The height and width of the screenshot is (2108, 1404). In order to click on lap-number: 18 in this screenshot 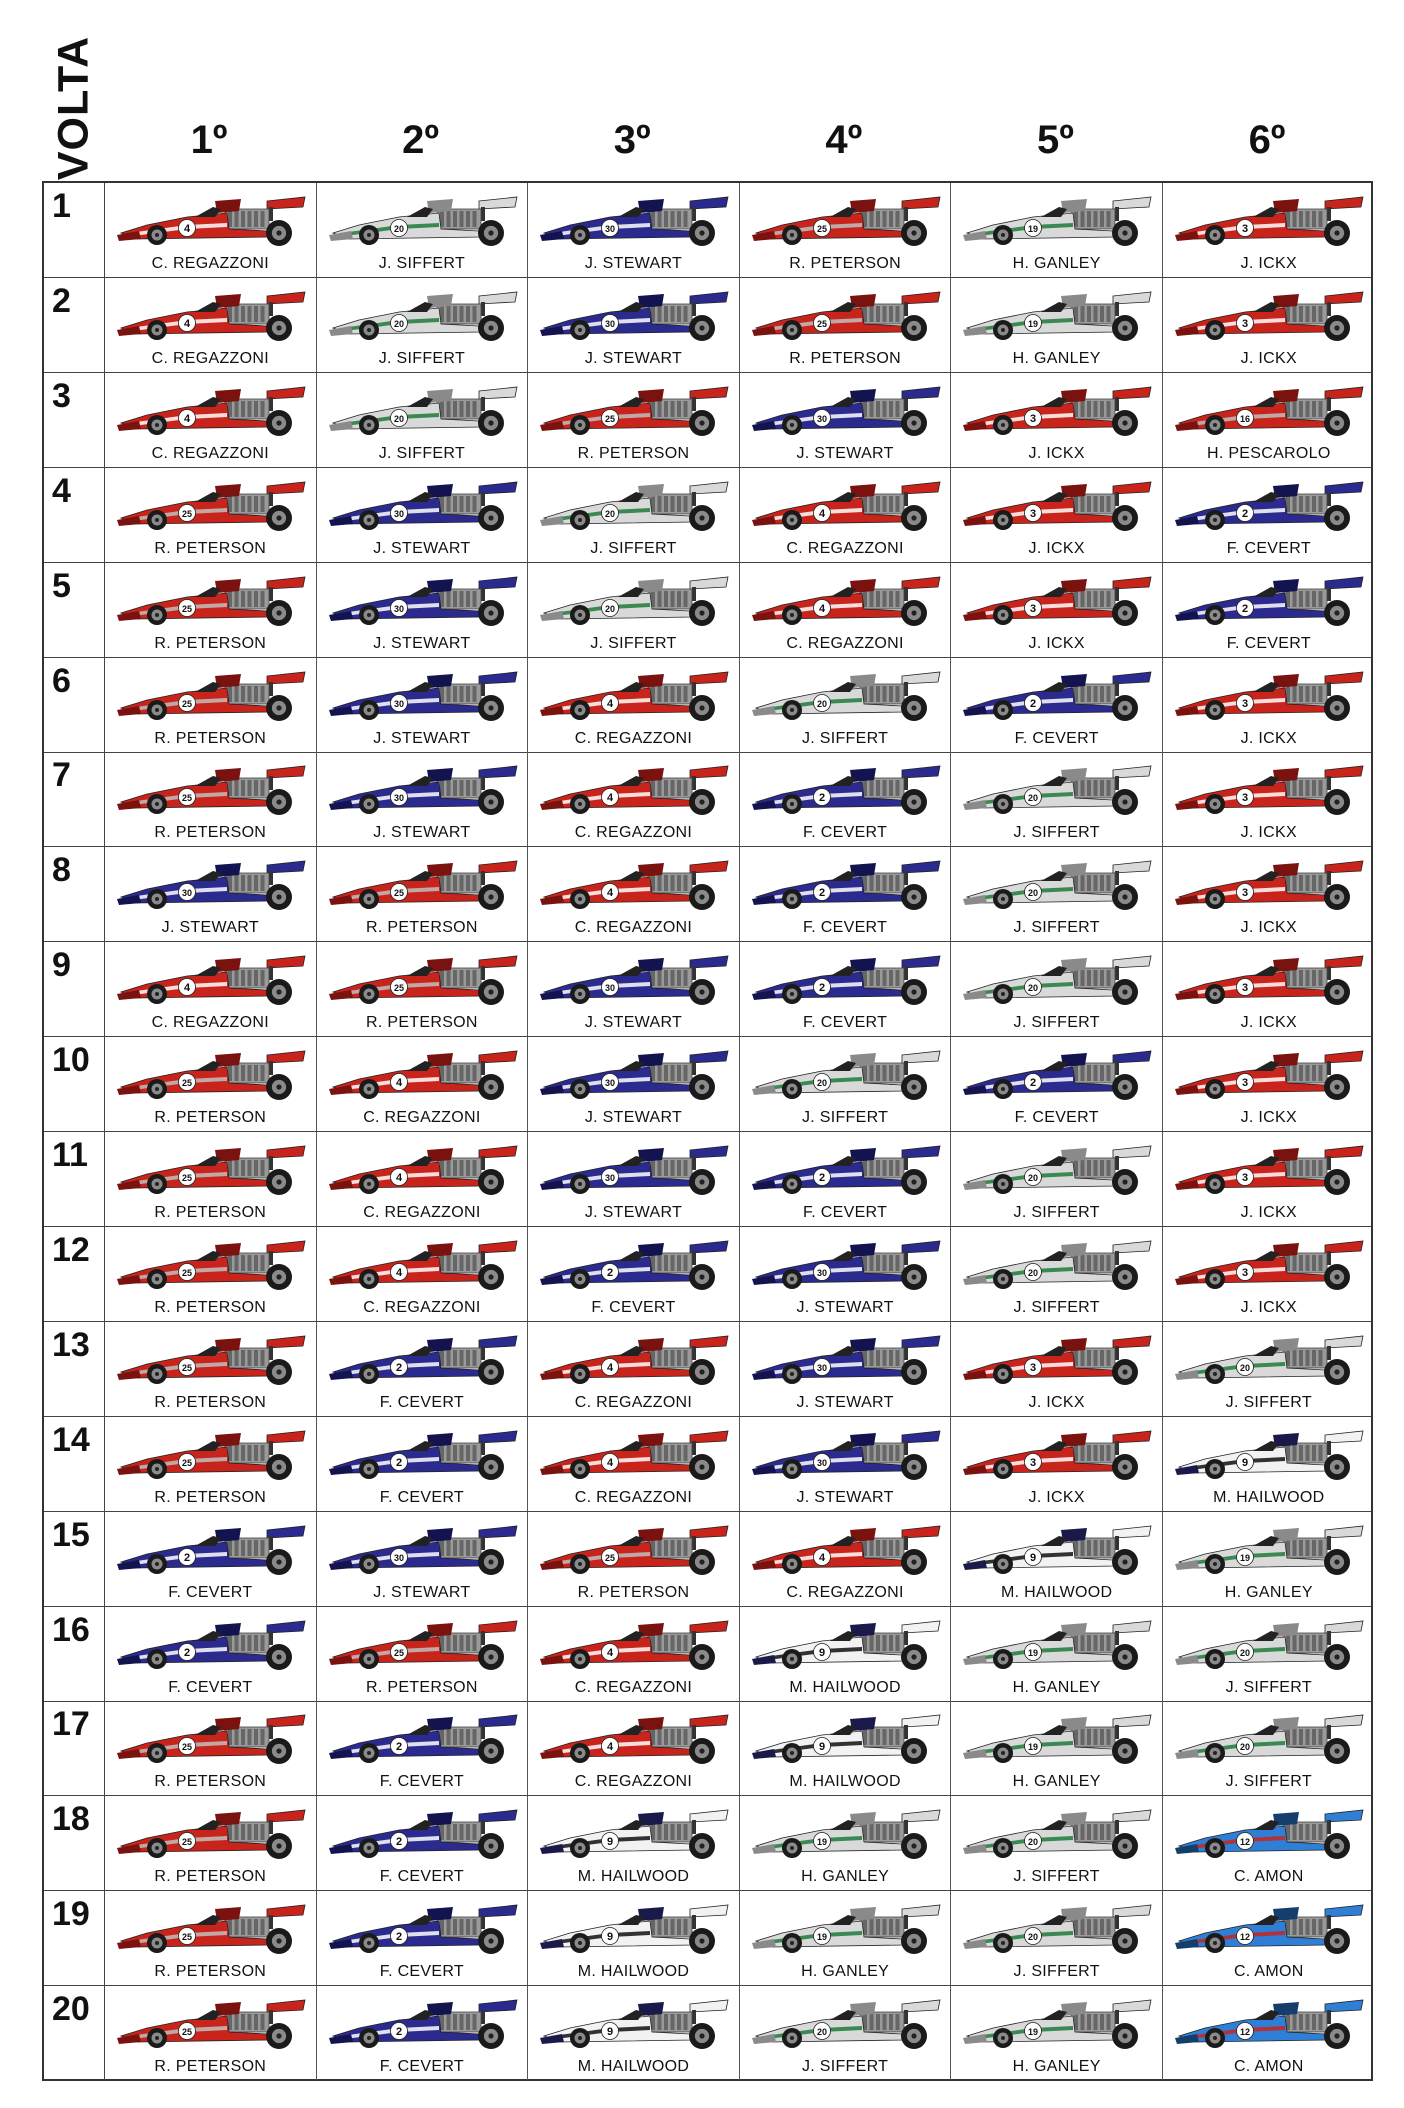, I will do `click(74, 1843)`.